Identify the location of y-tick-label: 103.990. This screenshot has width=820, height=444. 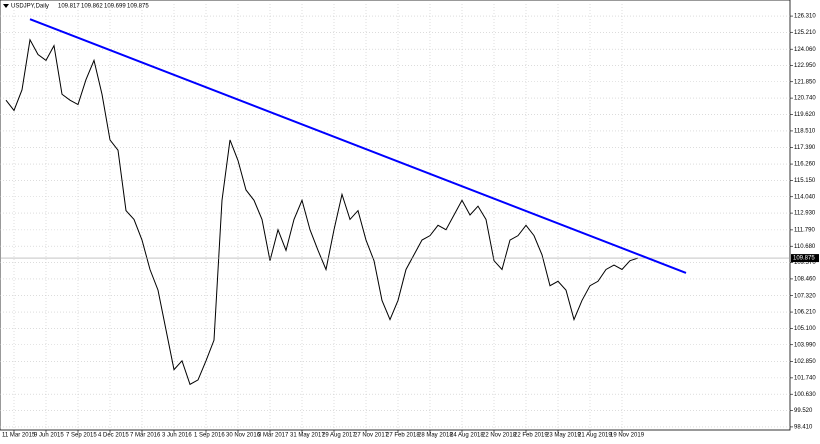
(805, 345).